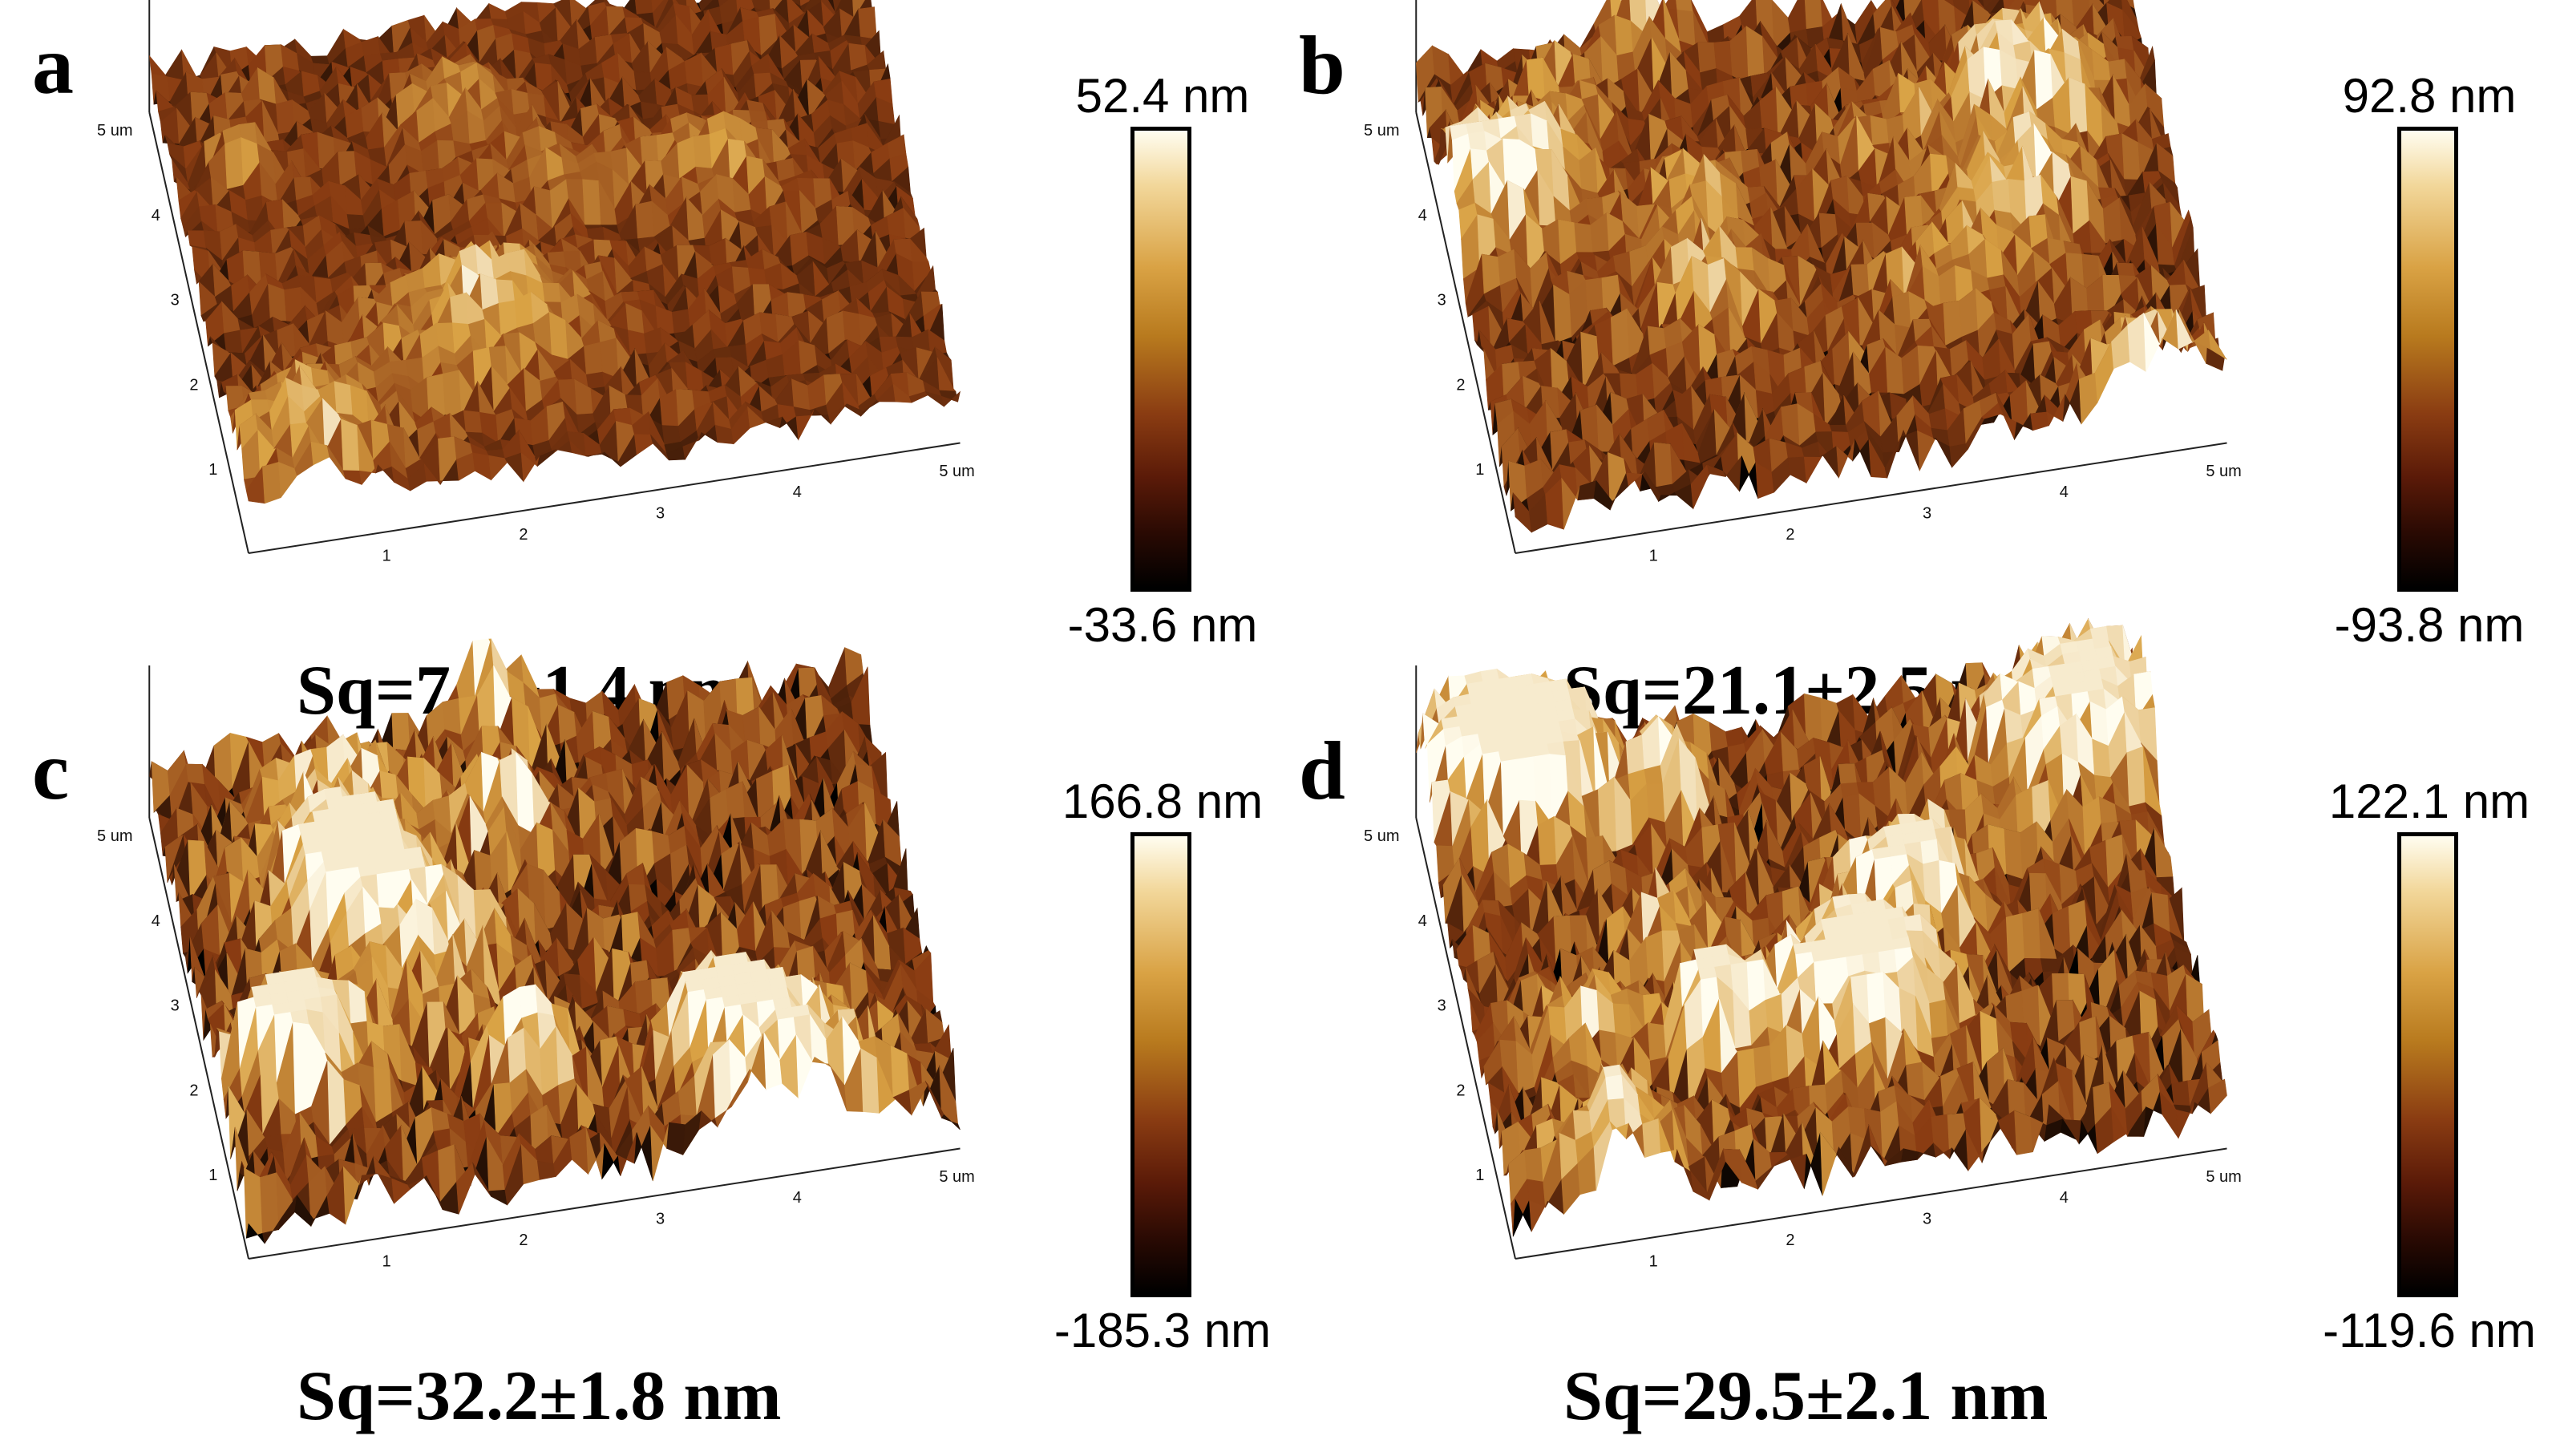  I want to click on colorbar-min-label: -93.8 nm, so click(2429, 625).